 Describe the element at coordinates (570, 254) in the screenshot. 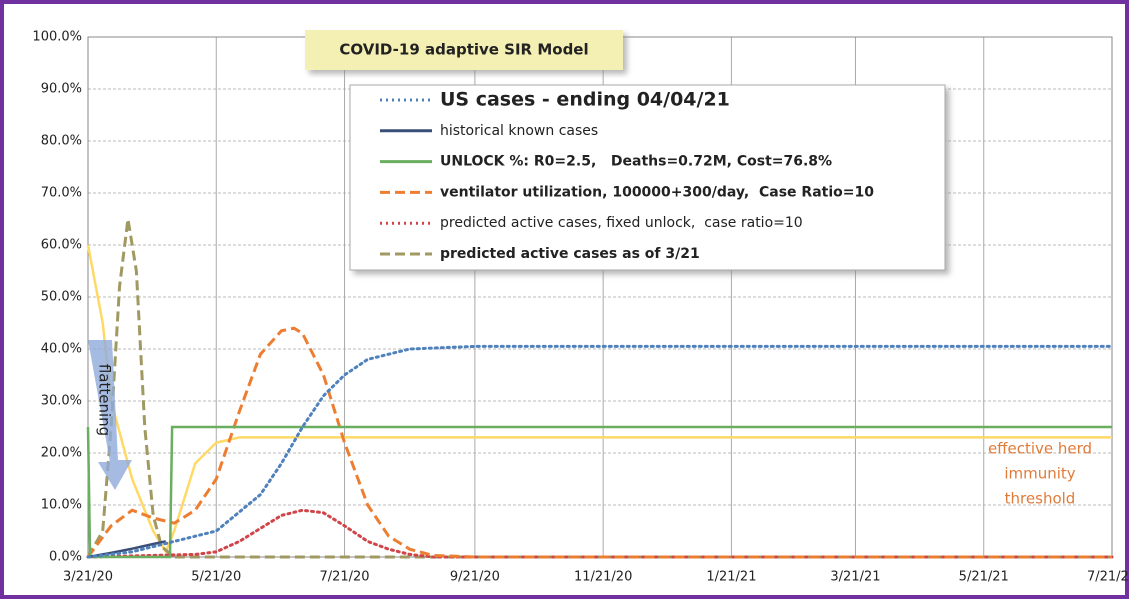

I see `legend-label: predicted active cases as of 3/21` at that location.